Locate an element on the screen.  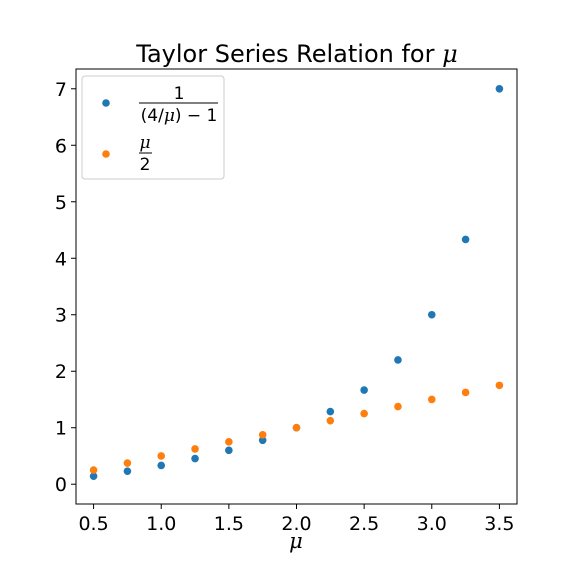
legend-label-series-2: μ 2 is located at coordinates (145, 154).